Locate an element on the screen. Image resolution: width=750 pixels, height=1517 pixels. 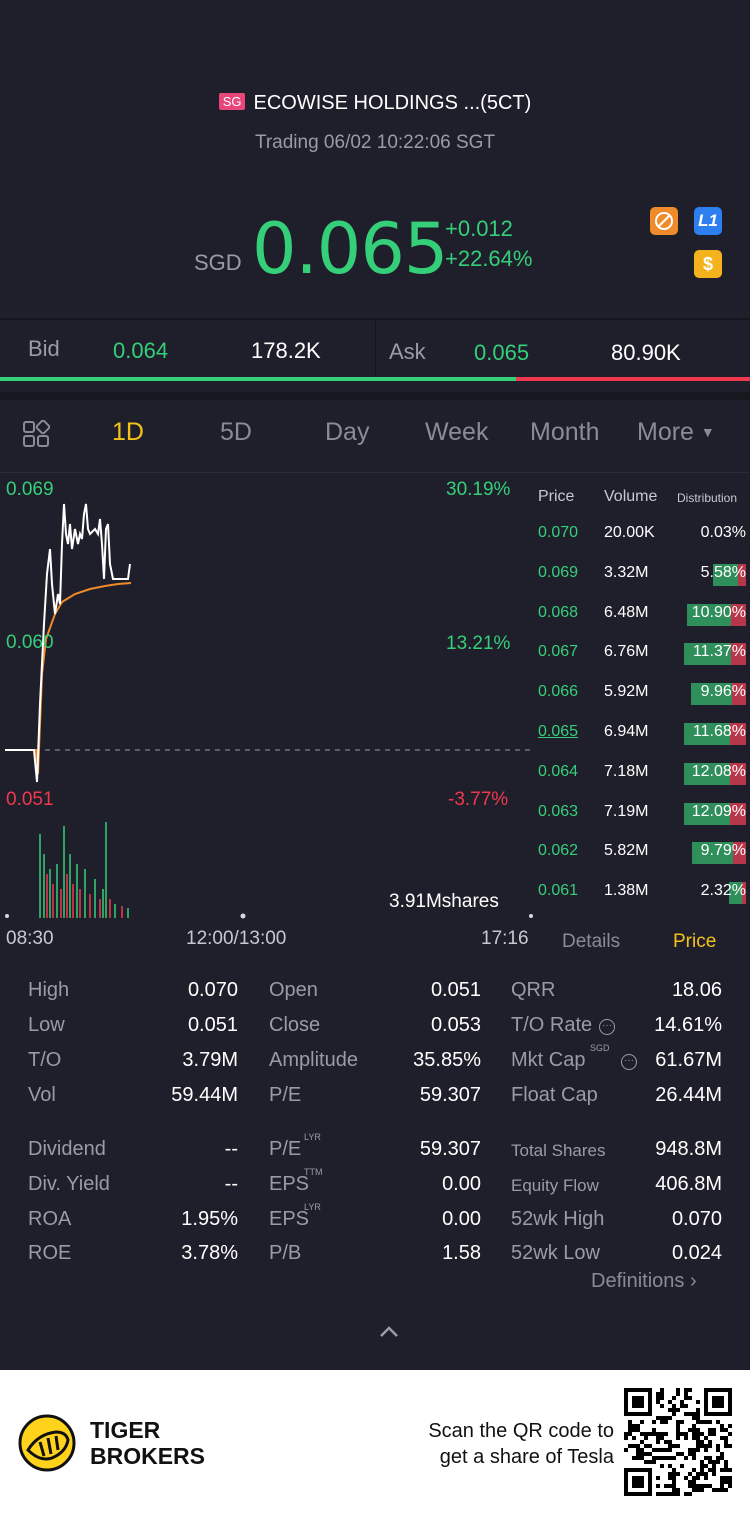
stat-label: ROA is located at coordinates (50, 1219).